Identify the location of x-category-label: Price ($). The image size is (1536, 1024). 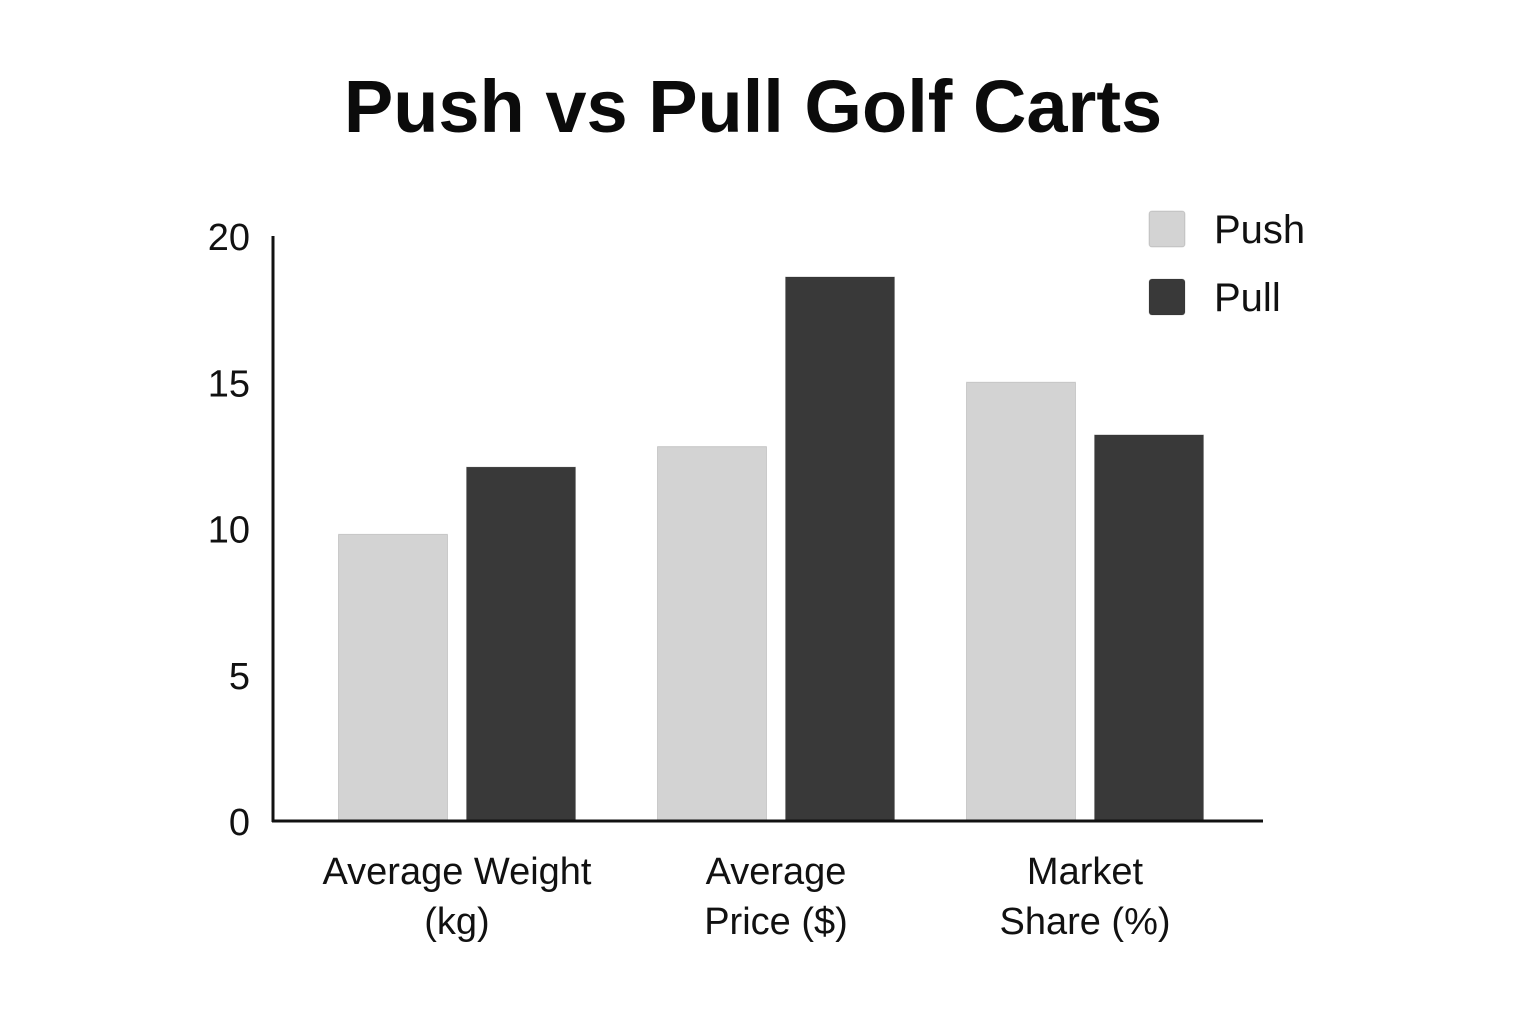
(776, 922).